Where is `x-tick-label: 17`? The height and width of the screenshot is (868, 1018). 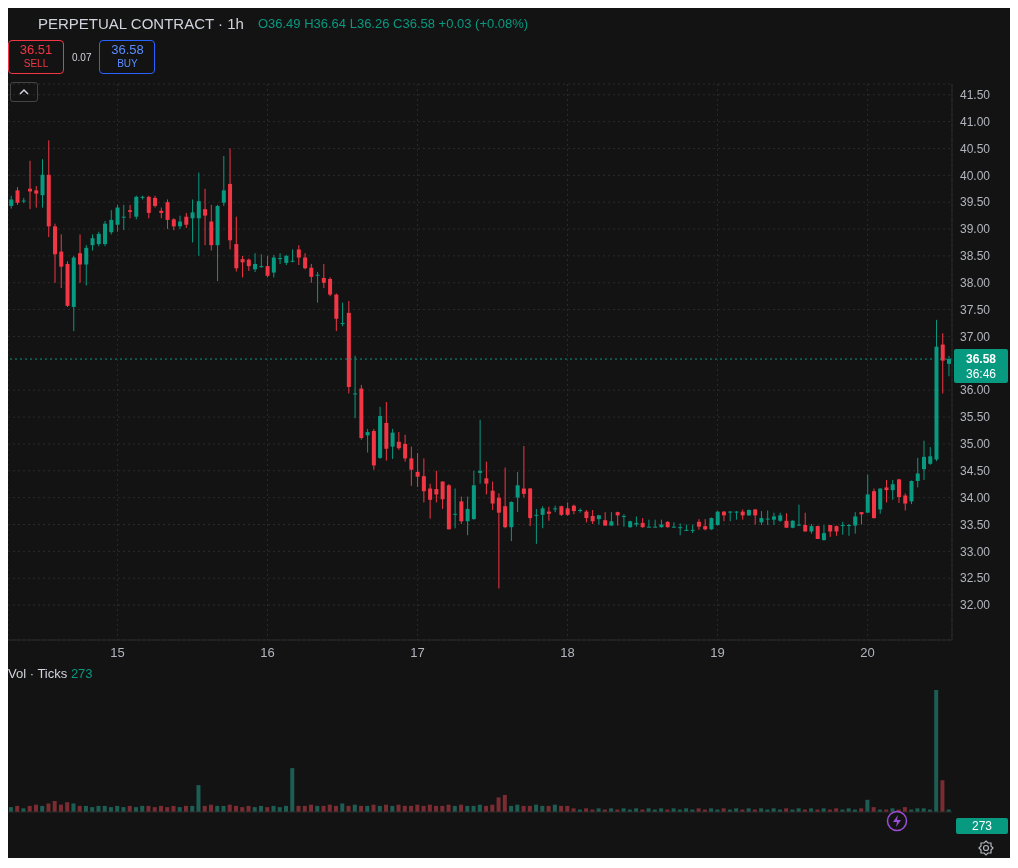 x-tick-label: 17 is located at coordinates (417, 653).